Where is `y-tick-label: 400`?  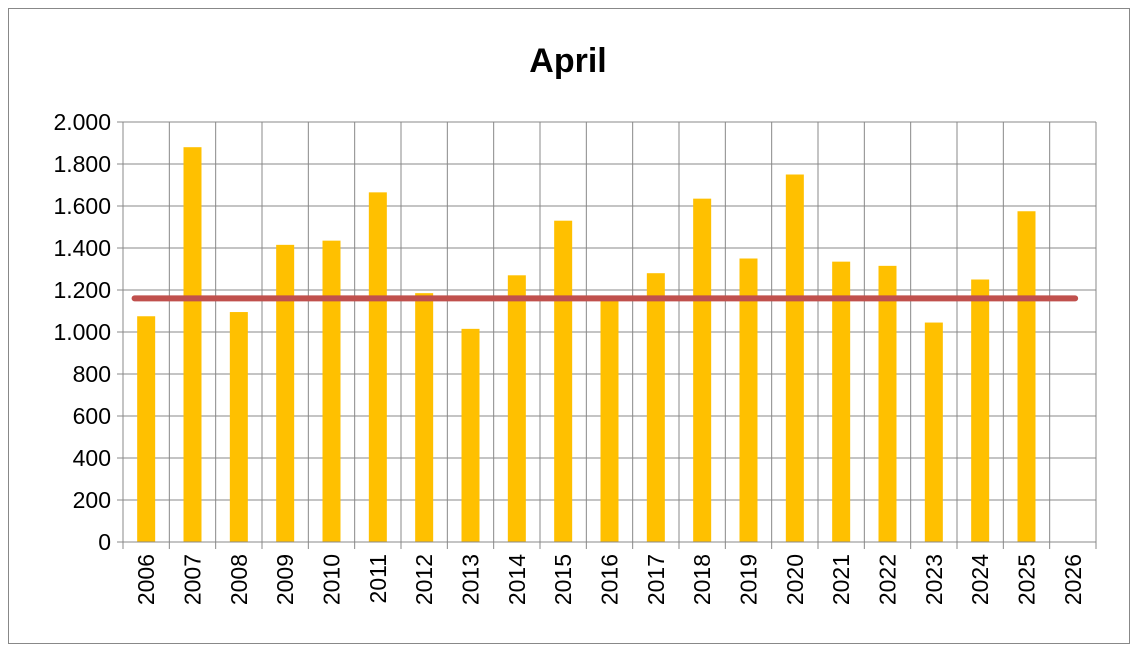 y-tick-label: 400 is located at coordinates (92, 458).